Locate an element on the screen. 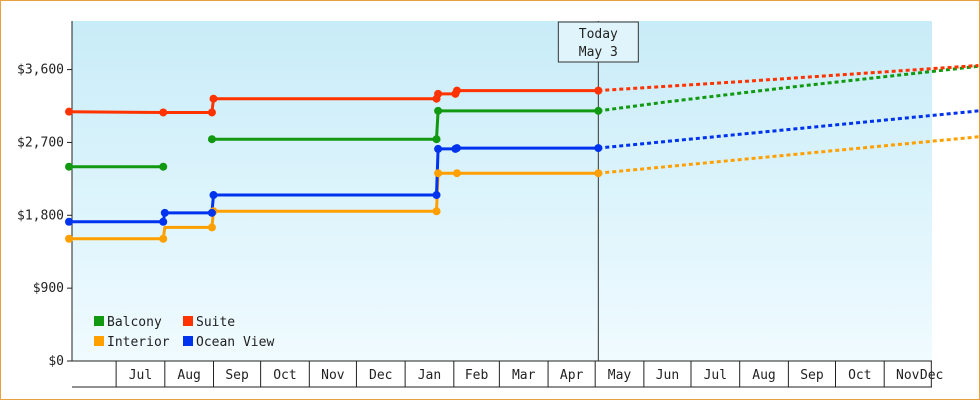 This screenshot has height=401, width=980. legend-label-balcony: Balcony is located at coordinates (134, 322).